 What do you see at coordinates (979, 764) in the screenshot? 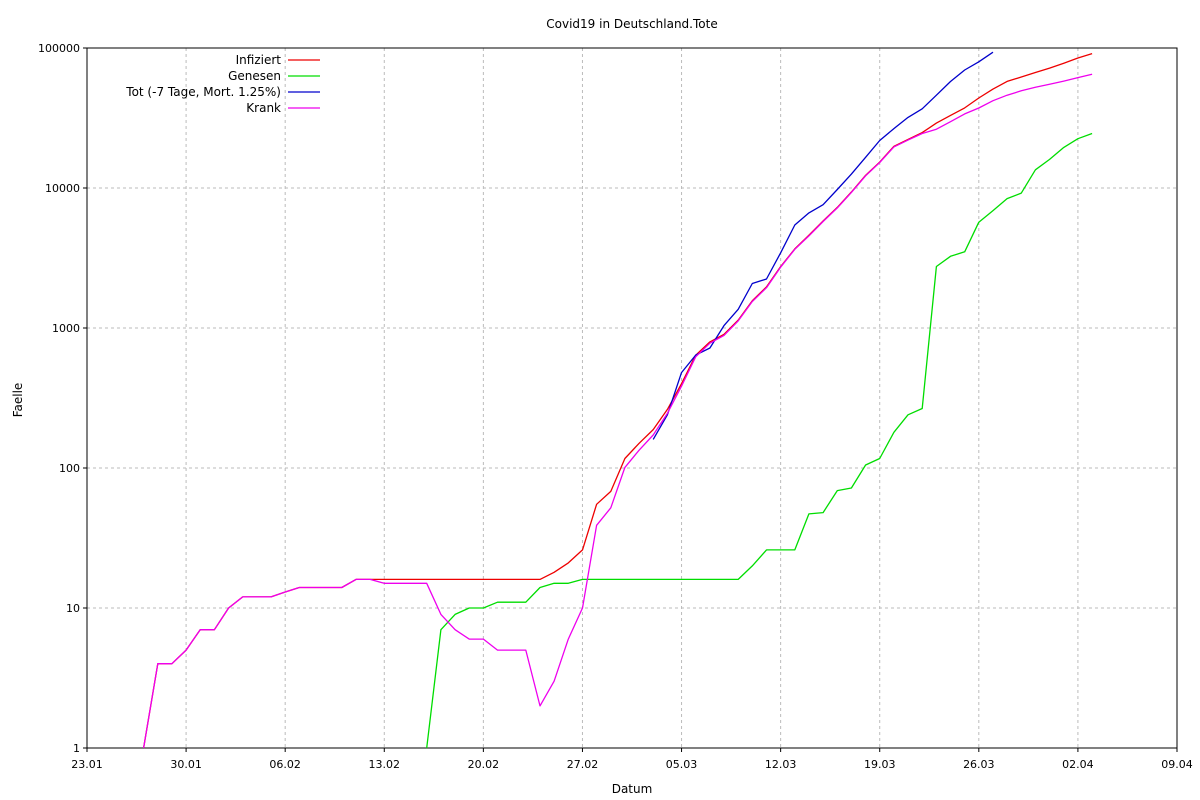
I see `x-tick-label: 26.03` at bounding box center [979, 764].